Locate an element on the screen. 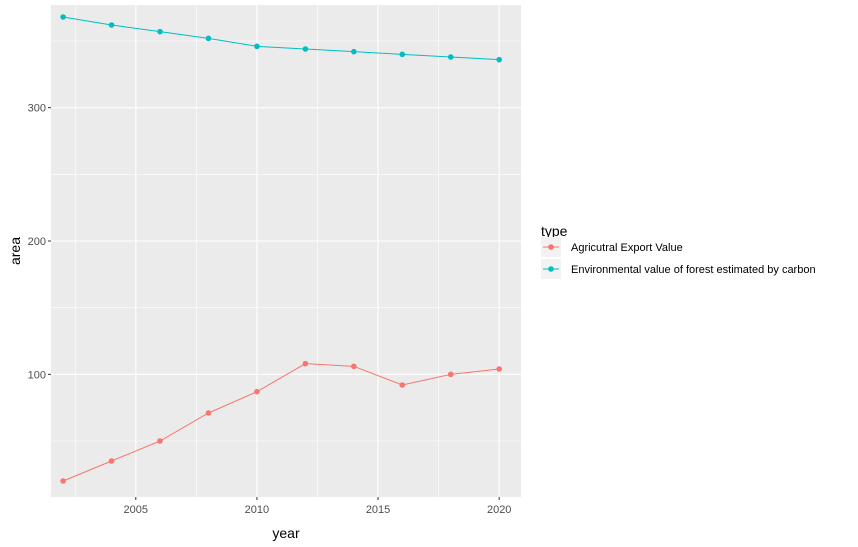 The width and height of the screenshot is (858, 547). y-tick-label: 200 is located at coordinates (37, 242).